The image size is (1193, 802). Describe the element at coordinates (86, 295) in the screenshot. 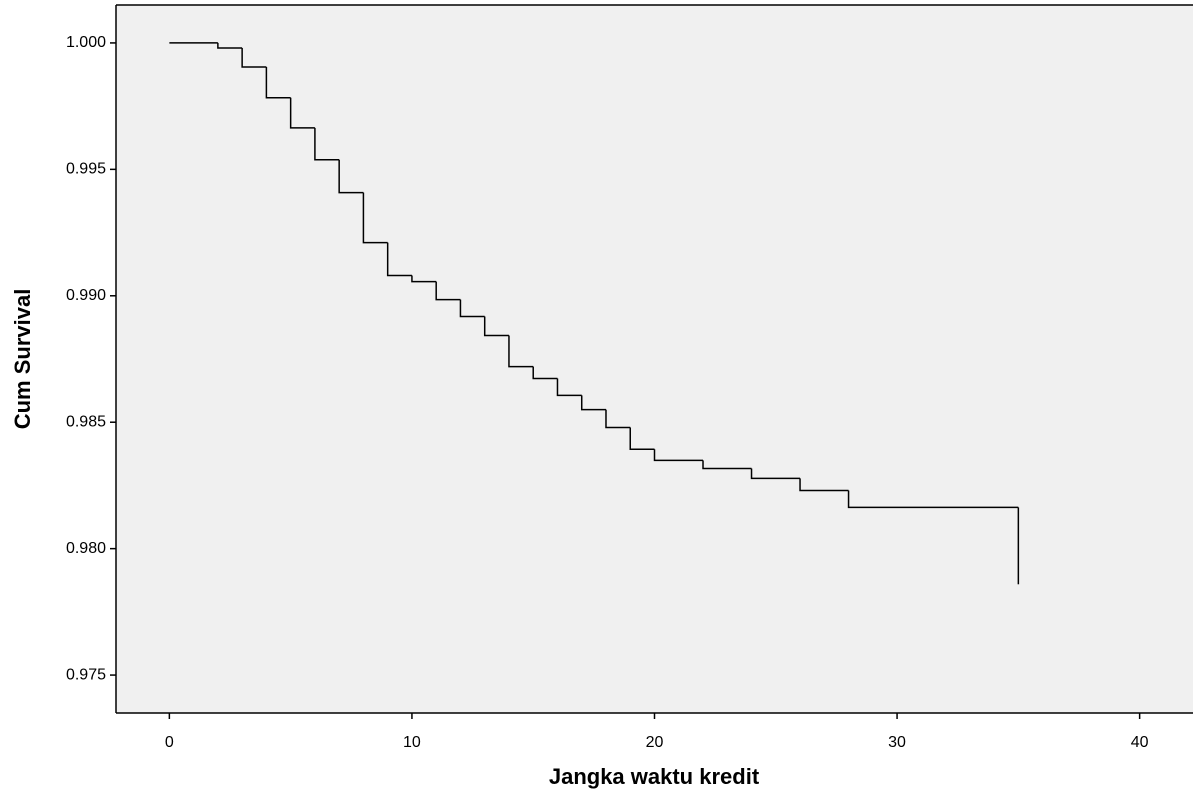

I see `y-tick-label: 0.990` at that location.